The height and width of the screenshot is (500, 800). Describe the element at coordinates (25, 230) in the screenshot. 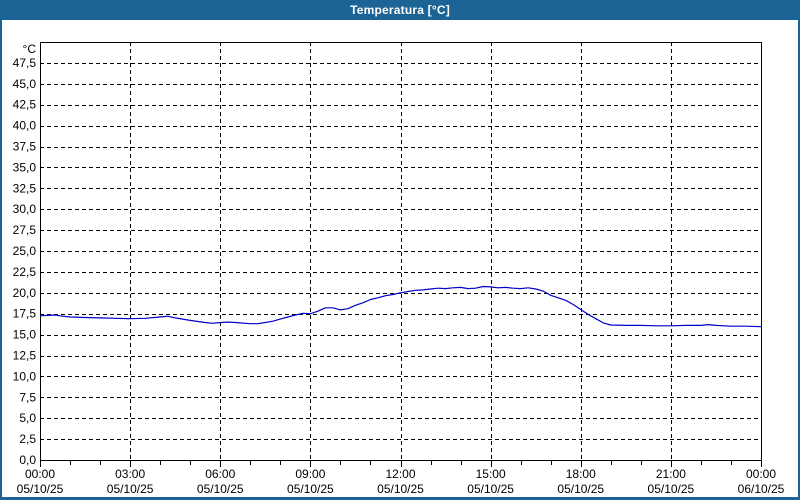

I see `y-tick-label: 27,5` at that location.